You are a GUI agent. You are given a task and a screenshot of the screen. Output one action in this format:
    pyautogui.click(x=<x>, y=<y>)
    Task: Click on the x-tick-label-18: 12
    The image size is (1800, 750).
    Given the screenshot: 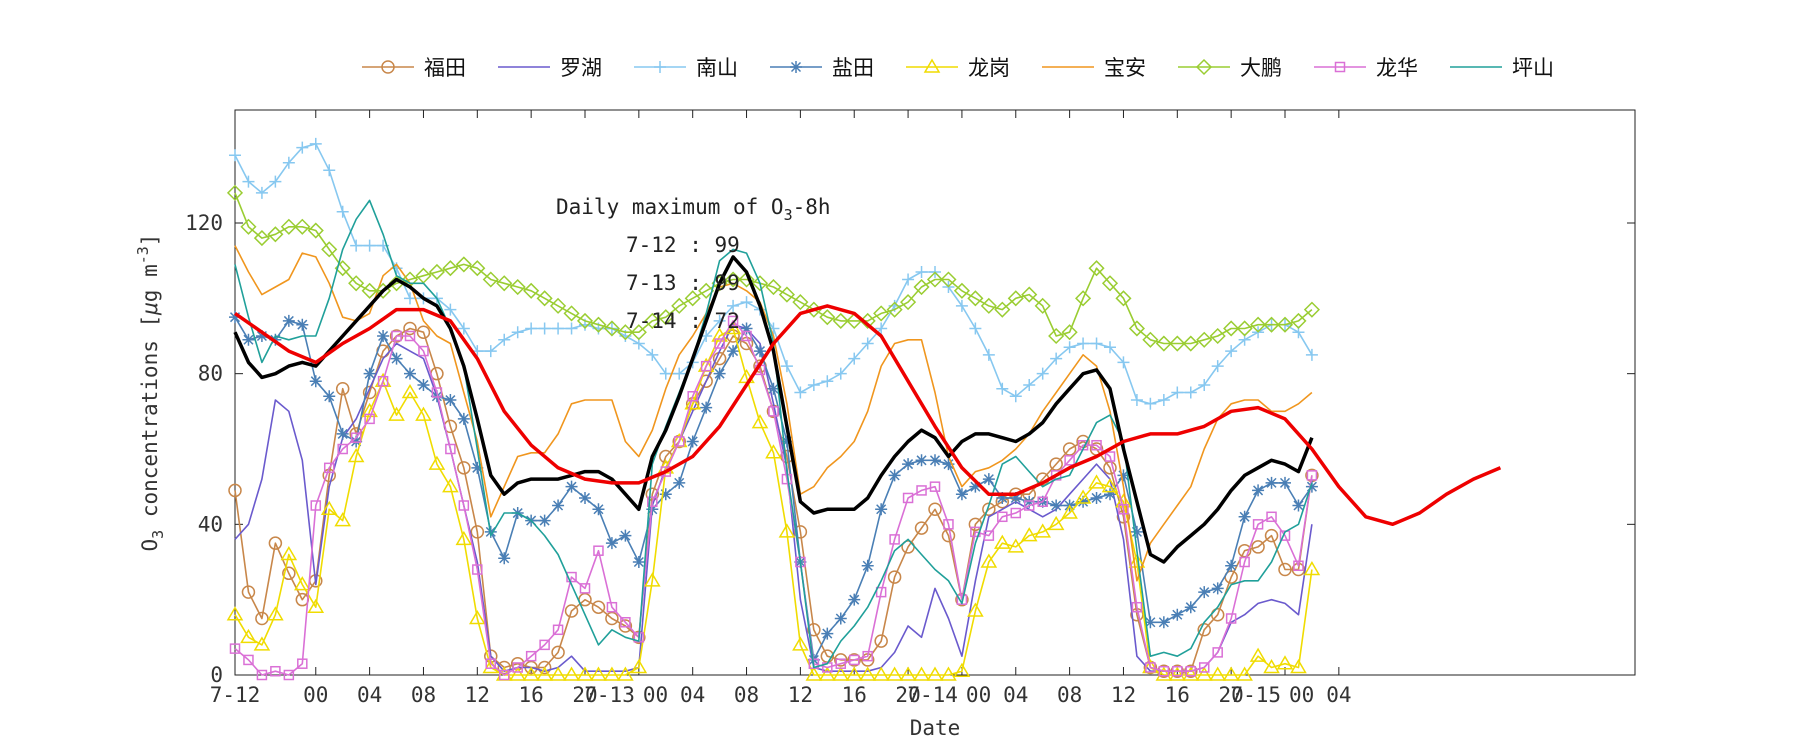 What is the action you would take?
    pyautogui.click(x=1123, y=695)
    